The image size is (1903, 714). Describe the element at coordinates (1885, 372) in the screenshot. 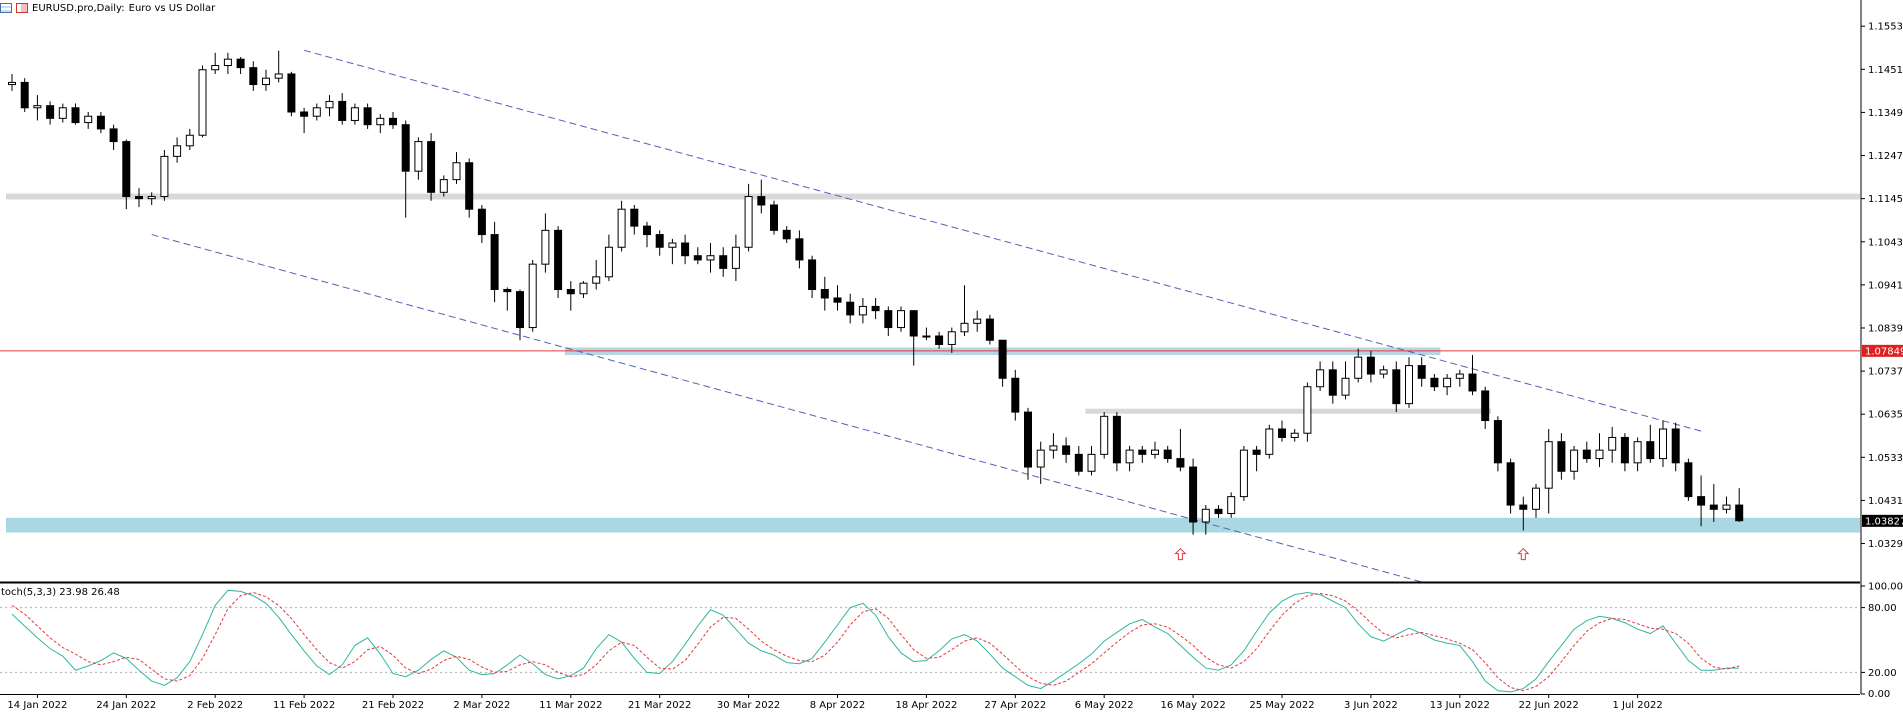

I see `price-tick-label: 1.07370` at that location.